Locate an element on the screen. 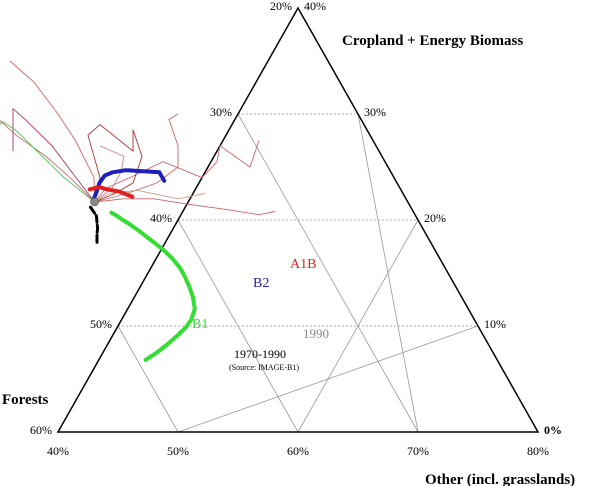  source-note: (Source: IMAGE-B1) is located at coordinates (264, 367).